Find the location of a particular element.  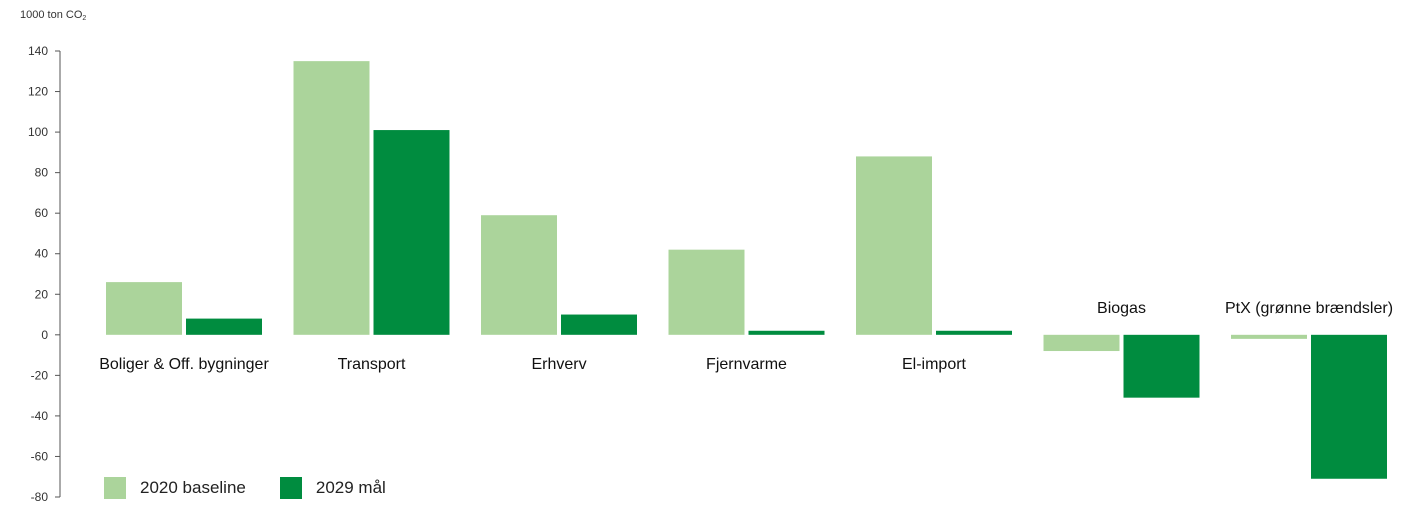

legend-swatch-2029-maal is located at coordinates (290, 488).